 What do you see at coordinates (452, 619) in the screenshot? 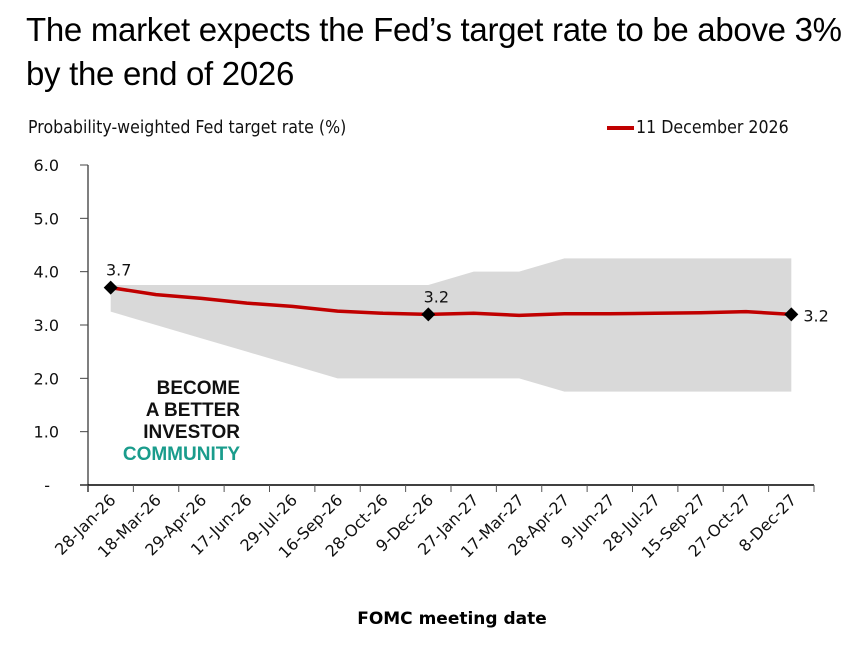
I see `x-axis-title: FOMC meeting date` at bounding box center [452, 619].